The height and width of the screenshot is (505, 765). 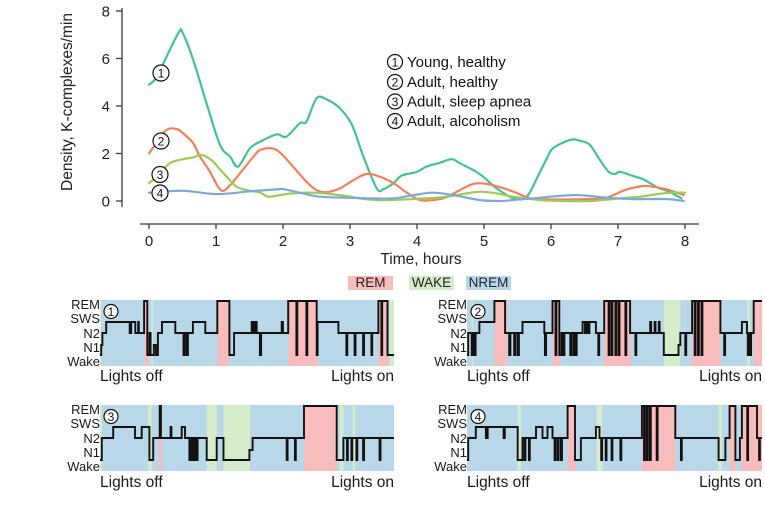 I want to click on x-tick-label: 5, so click(x=484, y=241).